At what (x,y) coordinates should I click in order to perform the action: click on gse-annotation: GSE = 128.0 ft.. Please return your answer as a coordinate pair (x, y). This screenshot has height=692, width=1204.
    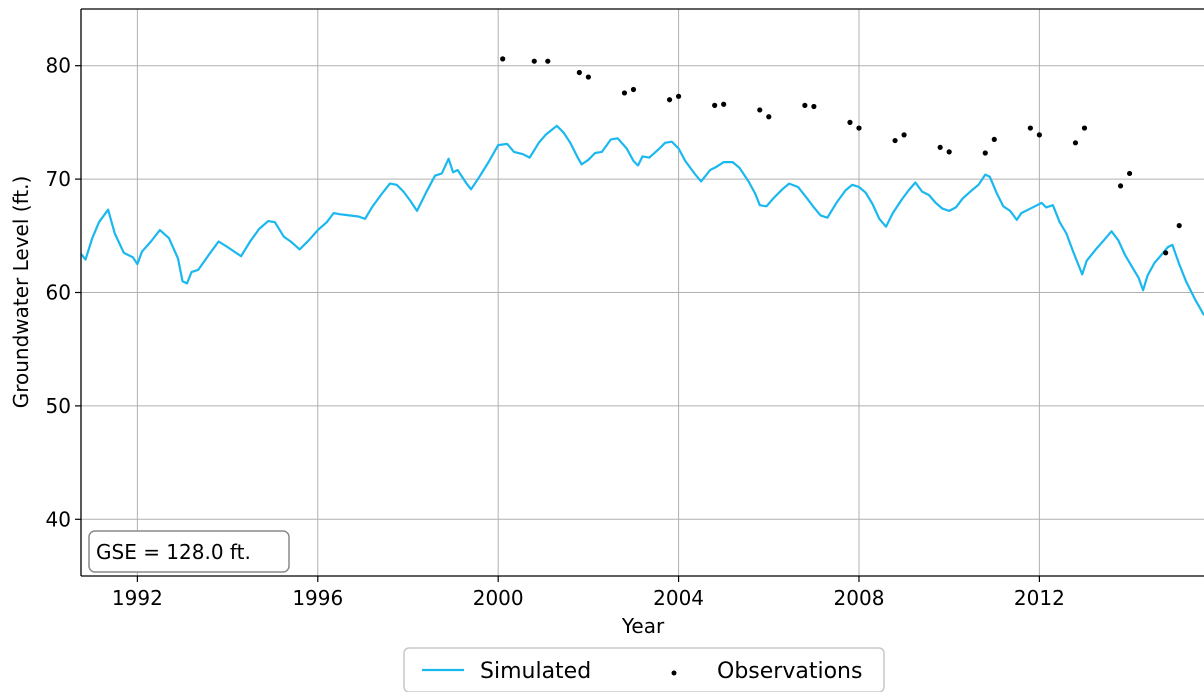
    Looking at the image, I should click on (189, 551).